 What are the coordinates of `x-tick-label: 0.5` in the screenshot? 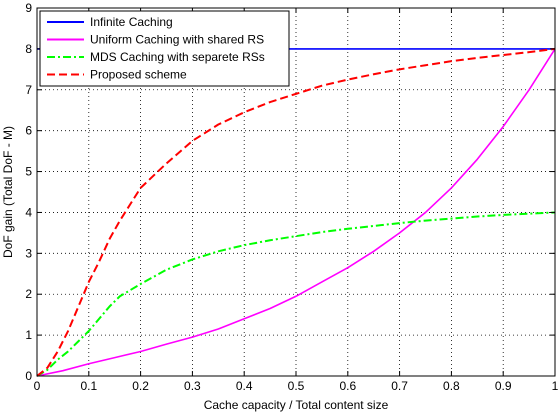 It's located at (296, 386).